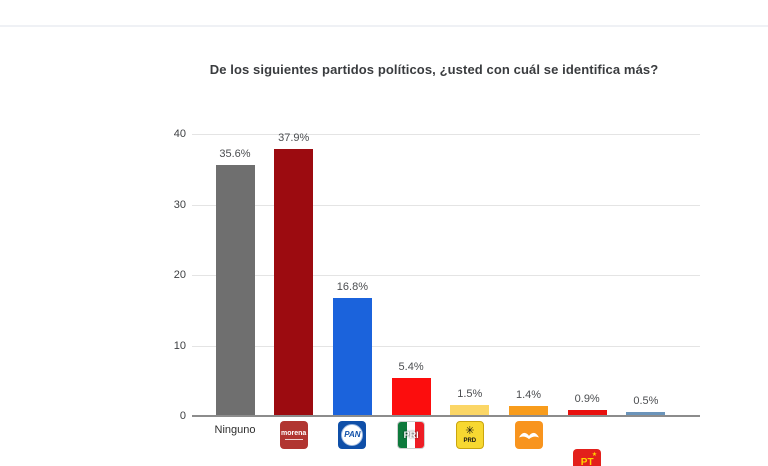  I want to click on prd-logo-text: PRD, so click(470, 441).